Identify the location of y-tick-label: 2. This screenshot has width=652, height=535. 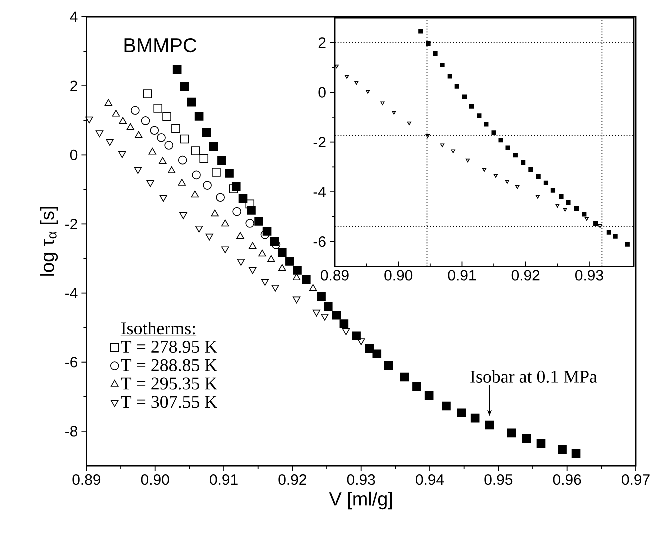
(74, 86).